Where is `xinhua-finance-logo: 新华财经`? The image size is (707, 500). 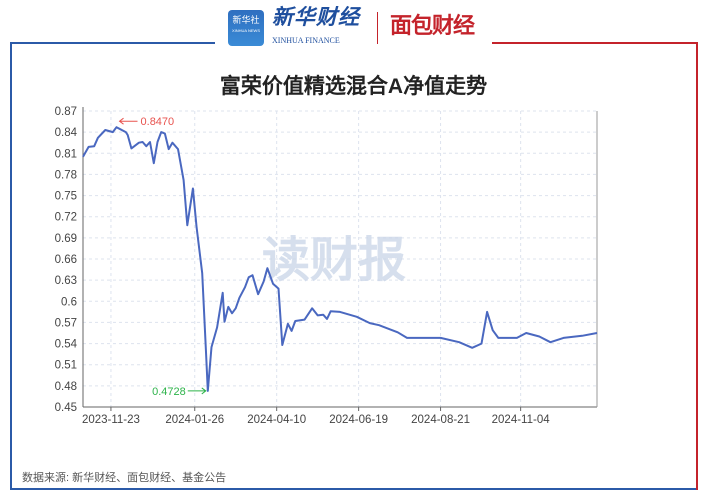 xinhua-finance-logo: 新华财经 is located at coordinates (316, 17).